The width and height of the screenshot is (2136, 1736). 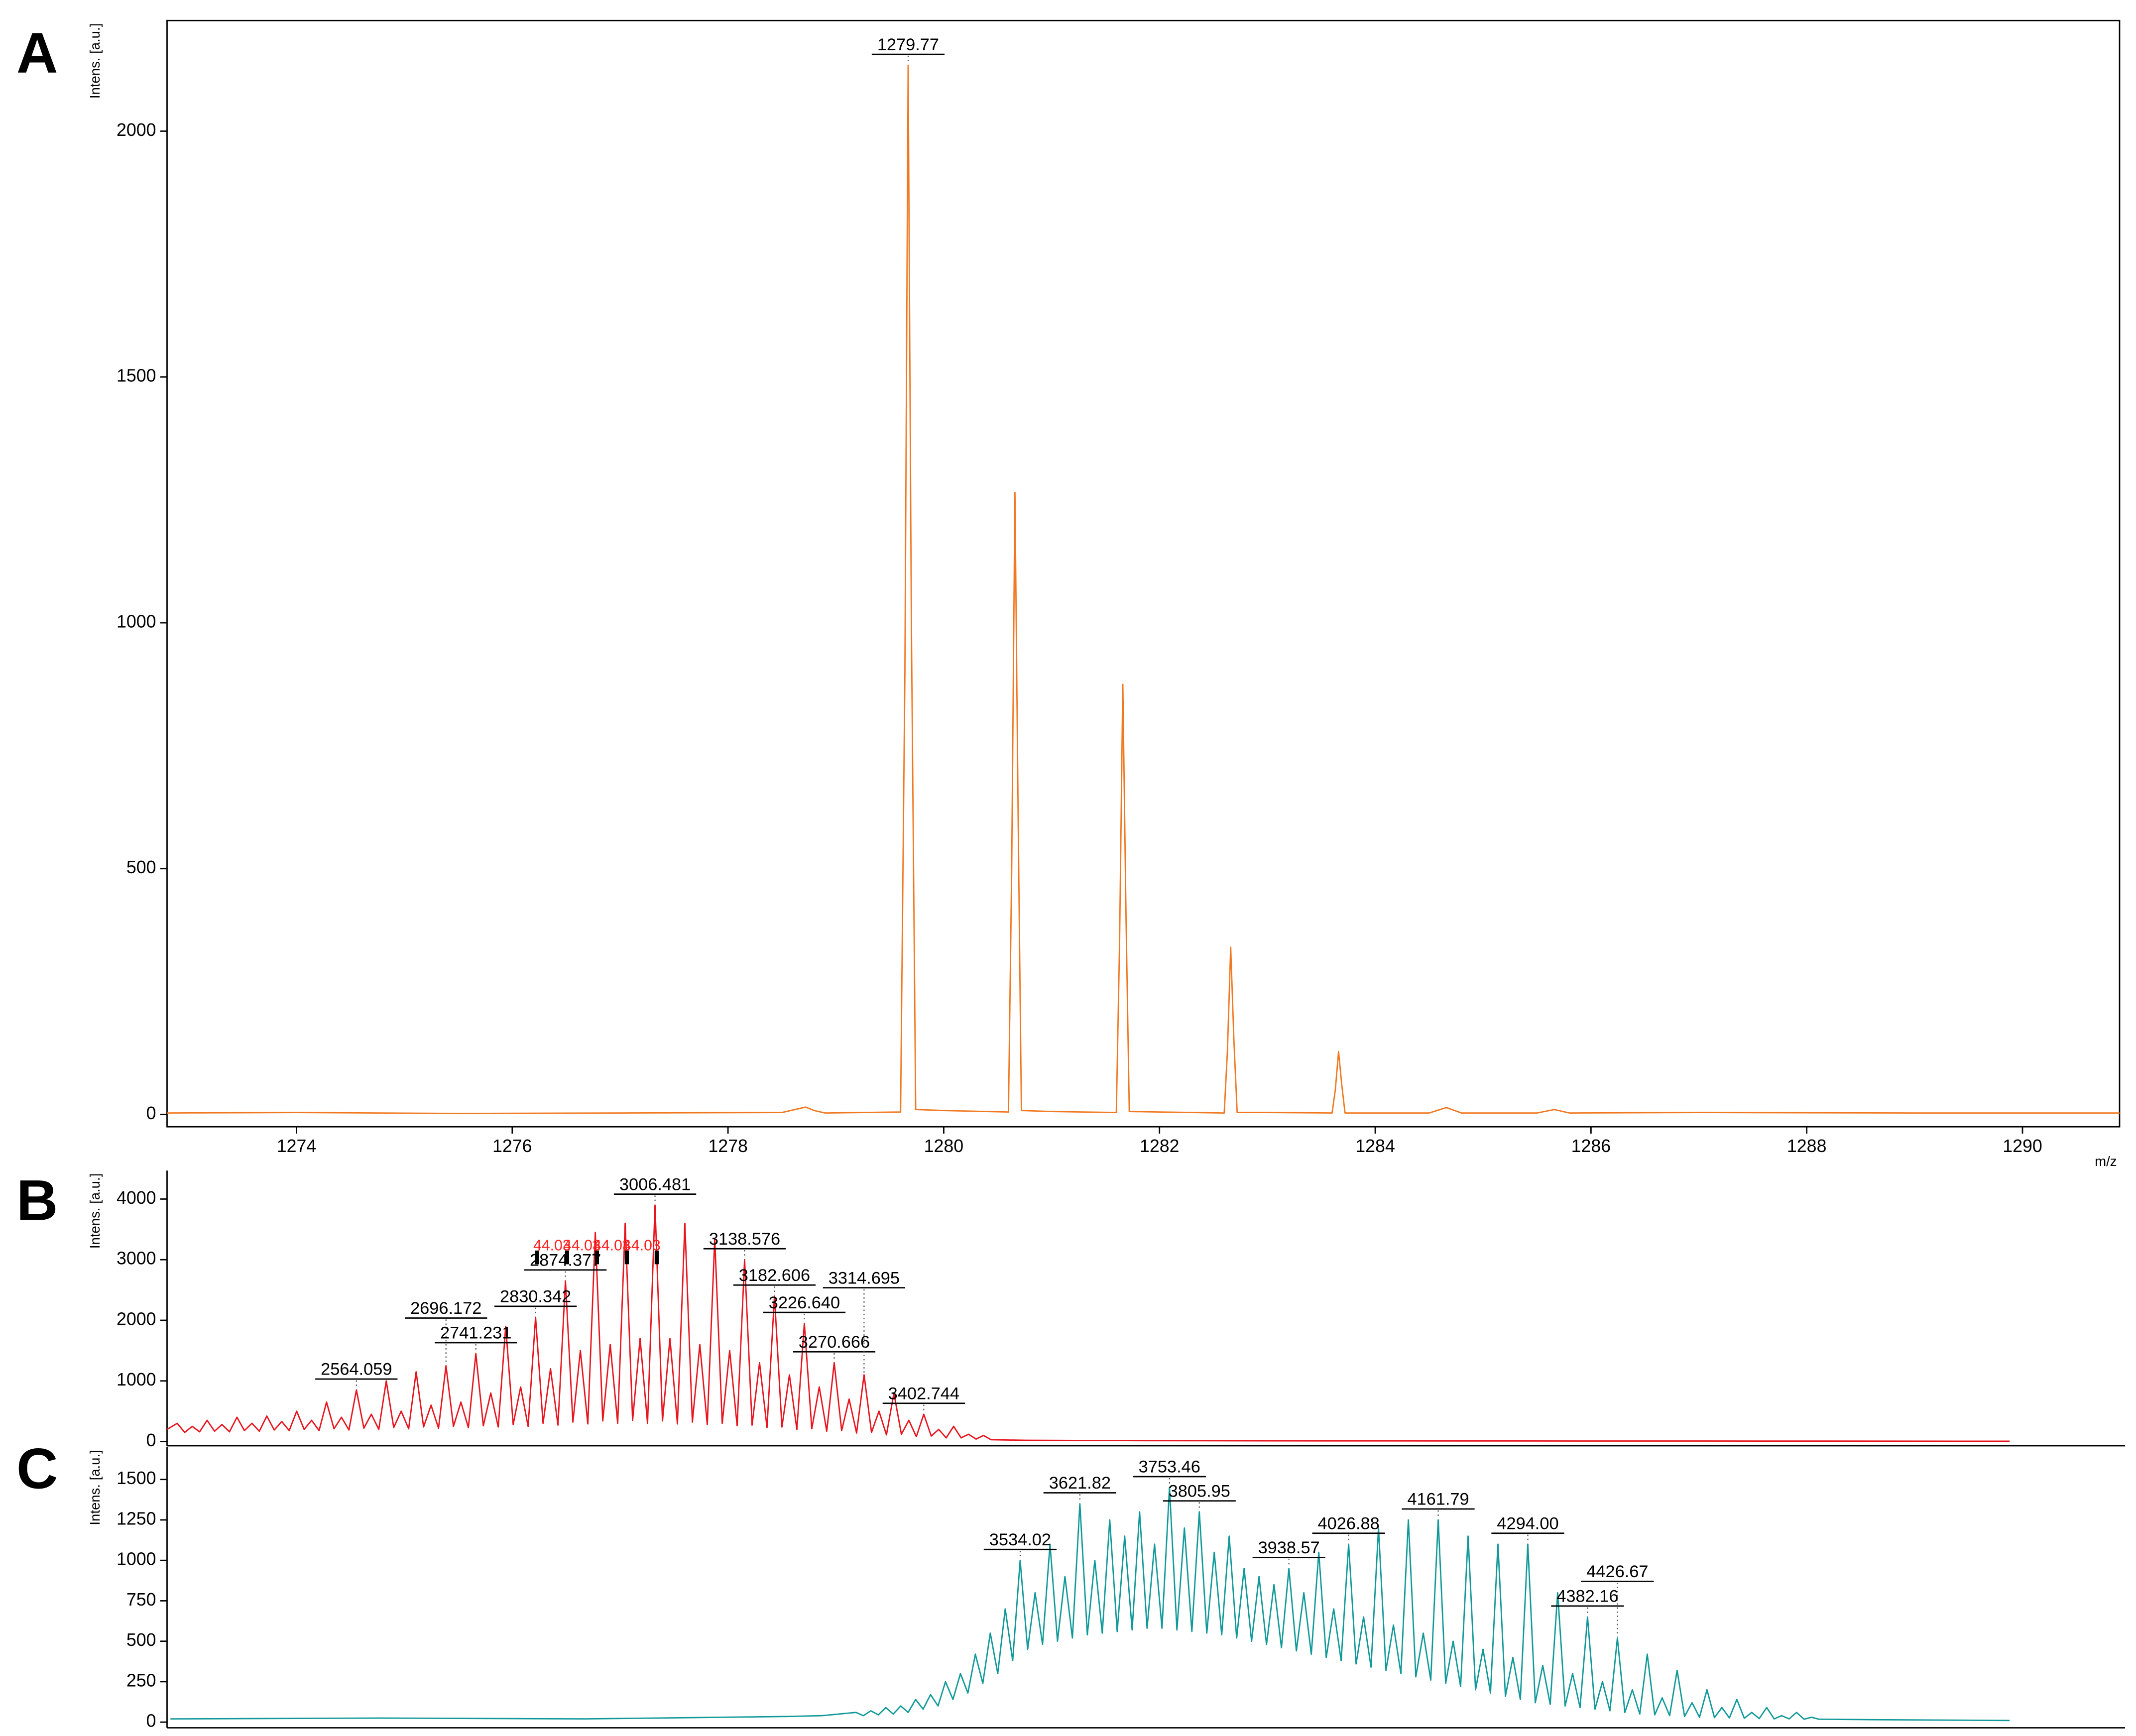 What do you see at coordinates (1080, 1483) in the screenshot?
I see `peak-label: 3621.82` at bounding box center [1080, 1483].